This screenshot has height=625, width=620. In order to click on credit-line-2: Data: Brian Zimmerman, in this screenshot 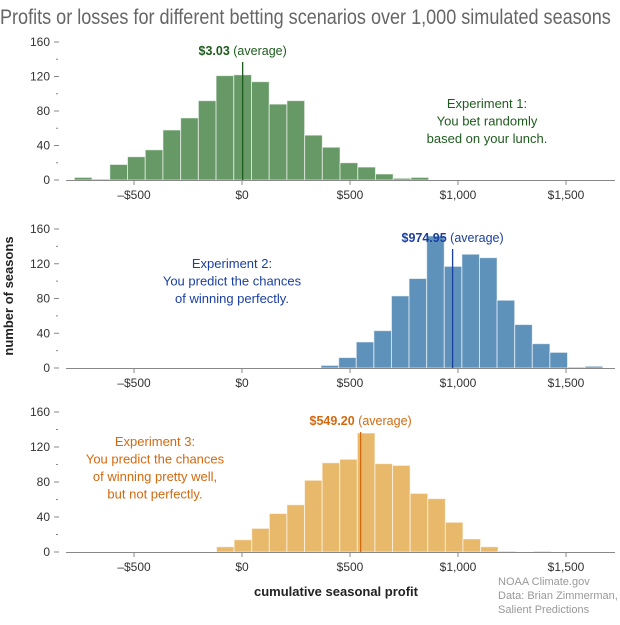, I will do `click(558, 596)`.